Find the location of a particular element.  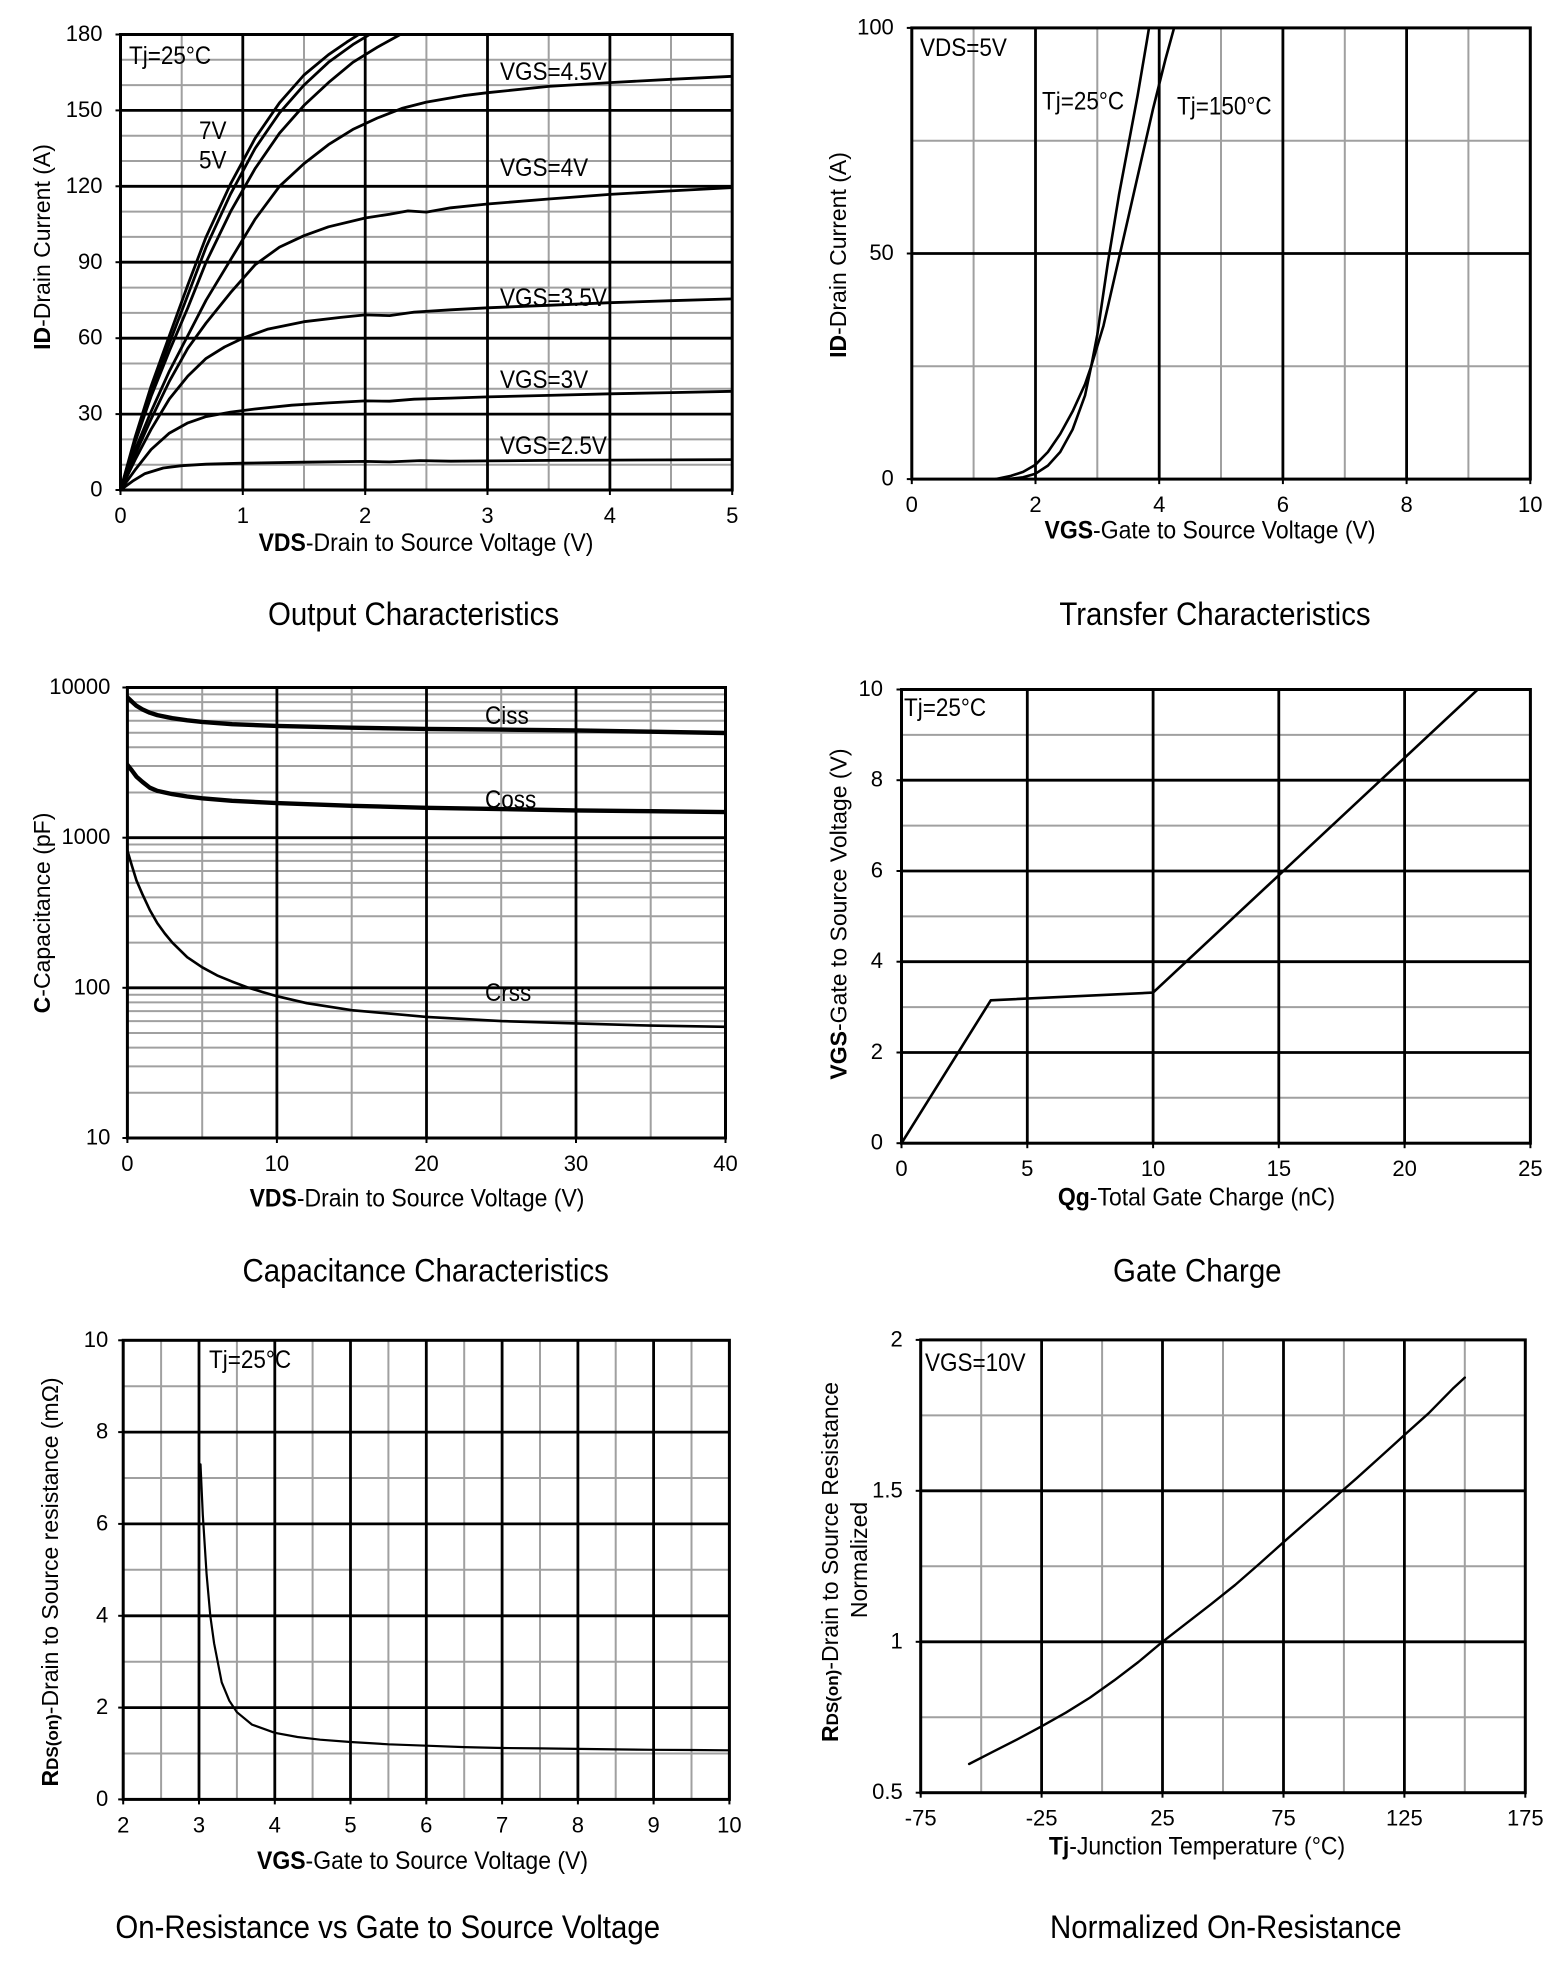

svg-text: Ciss is located at coordinates (507, 716).